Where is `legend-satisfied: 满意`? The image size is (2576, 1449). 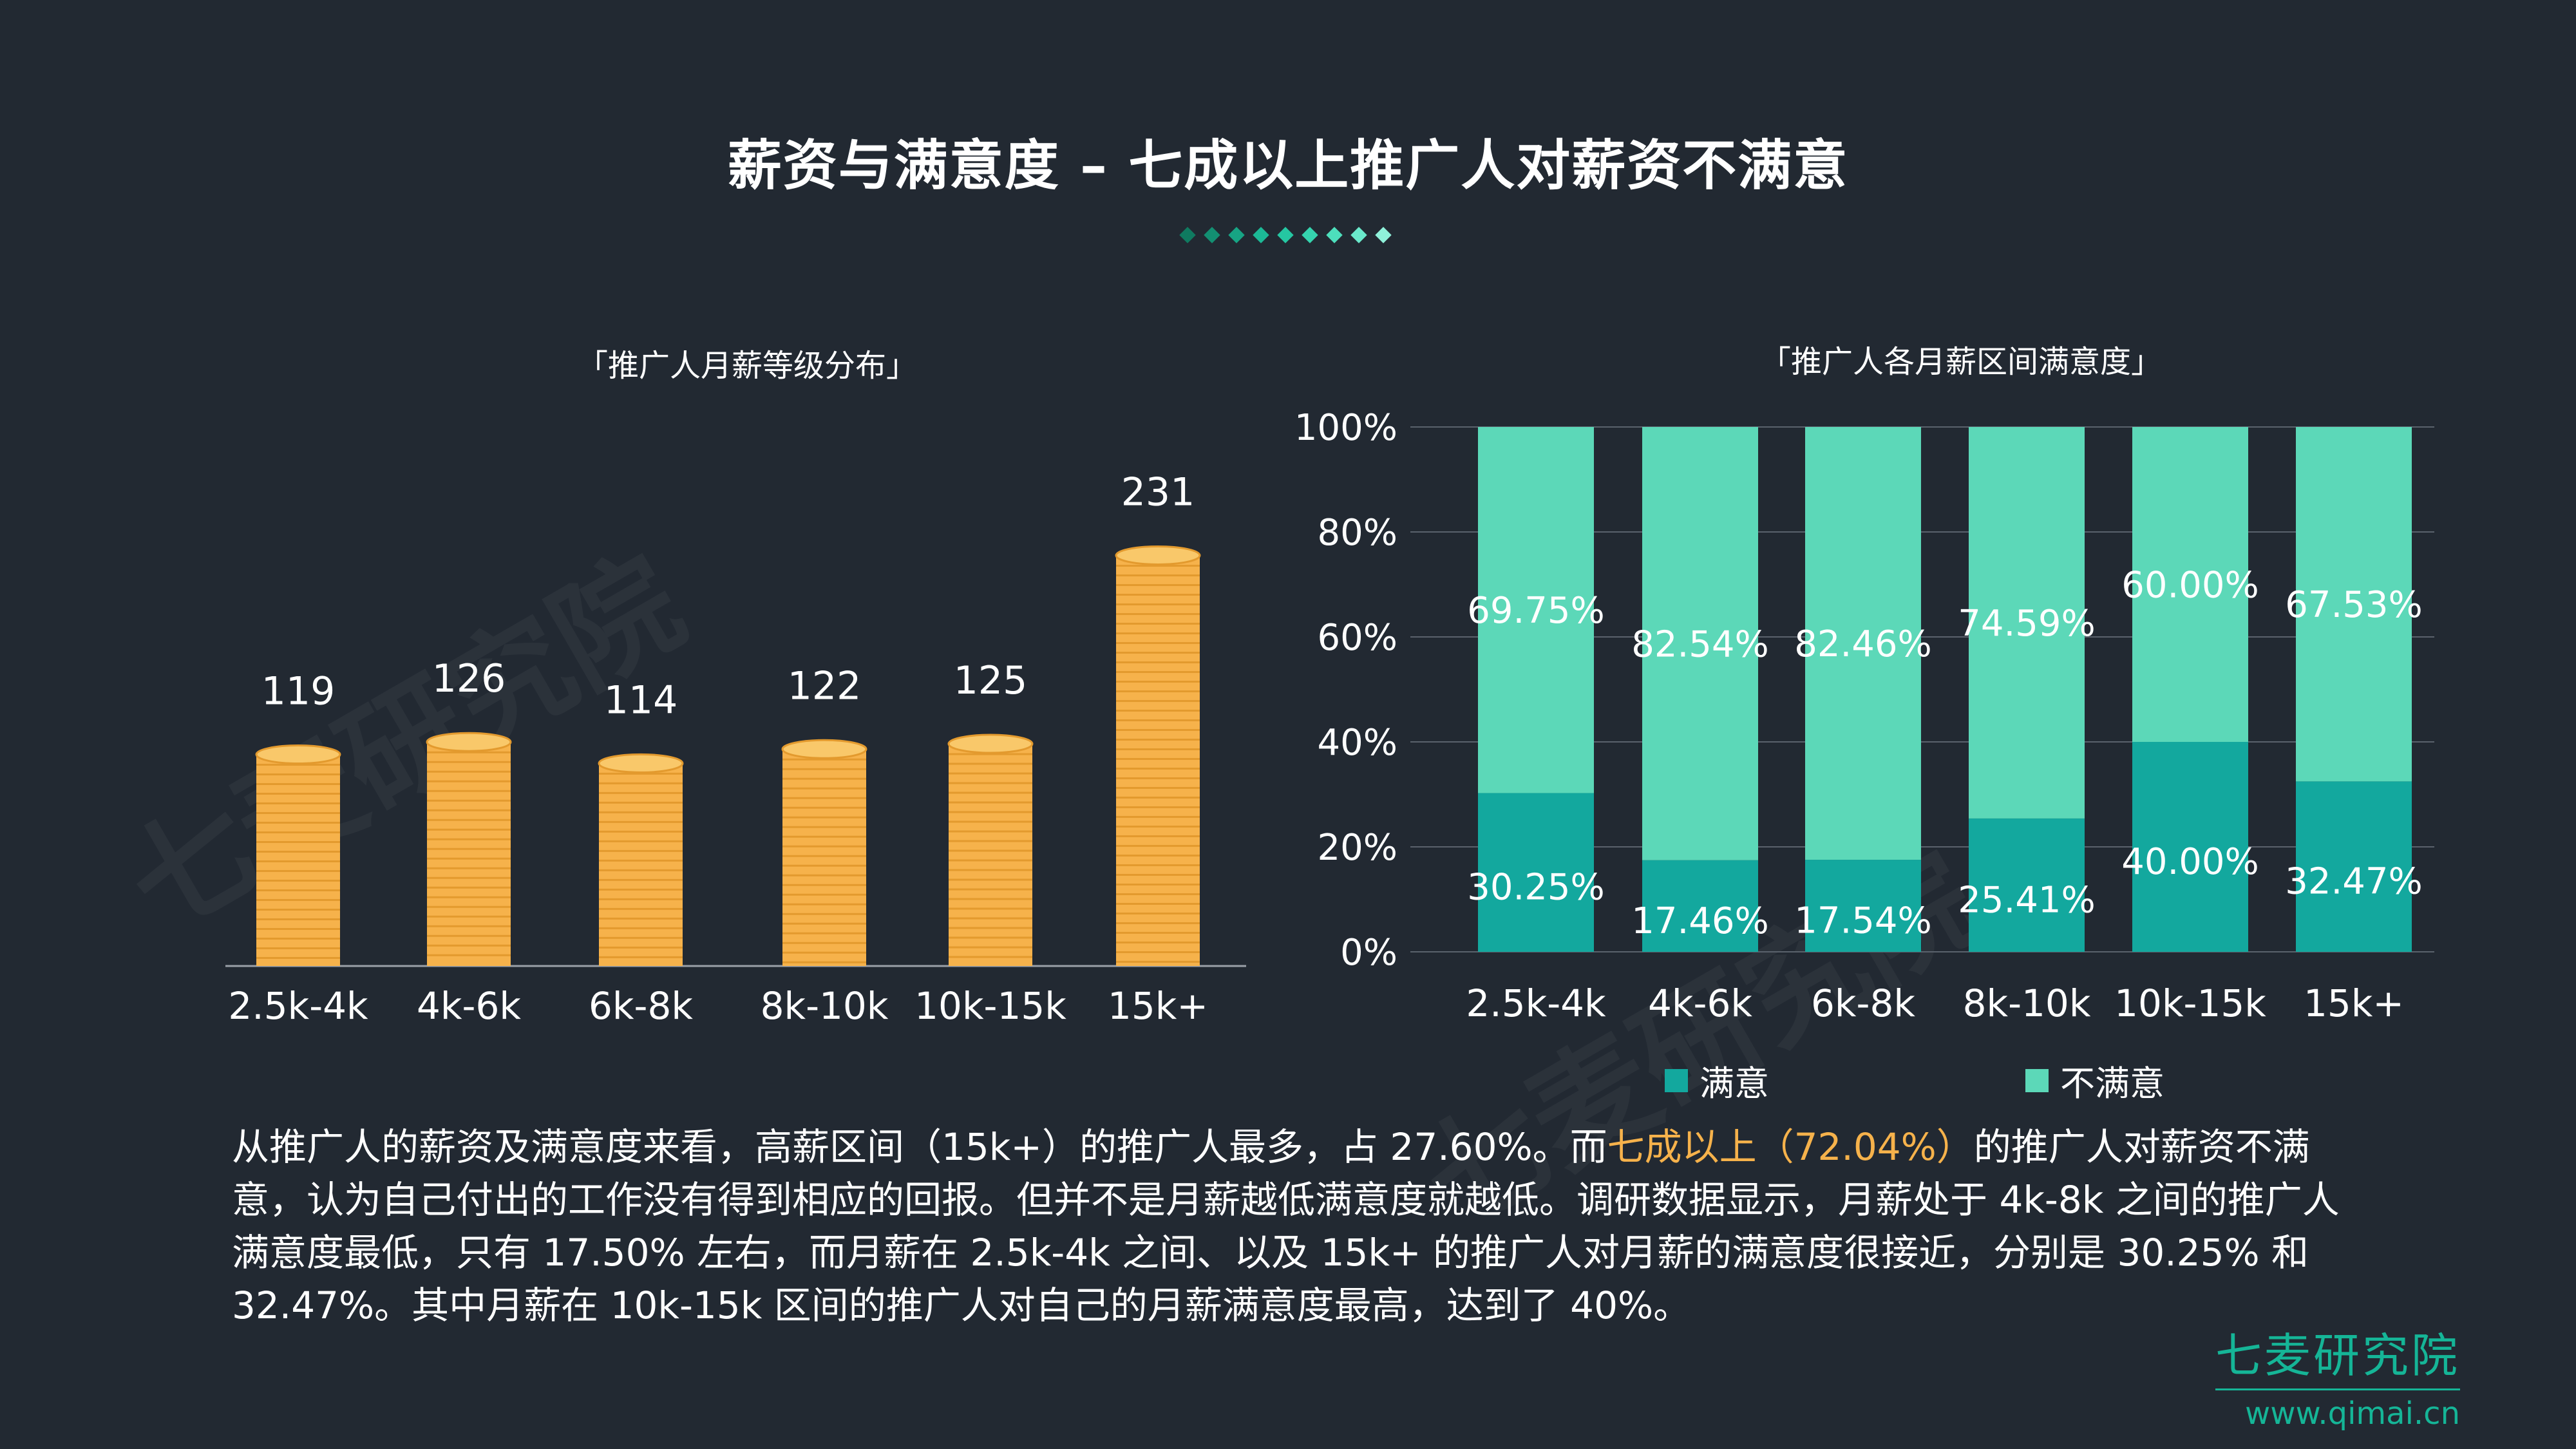 legend-satisfied: 满意 is located at coordinates (1717, 1080).